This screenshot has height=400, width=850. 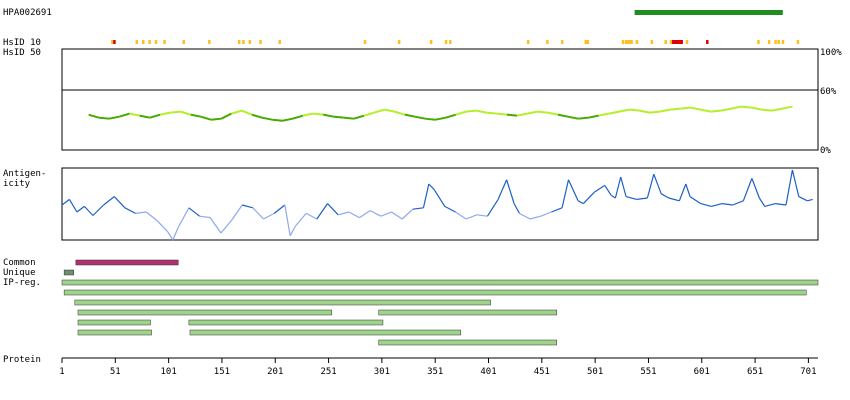 What do you see at coordinates (455, 42) in the screenshot?
I see `hsid10-track` at bounding box center [455, 42].